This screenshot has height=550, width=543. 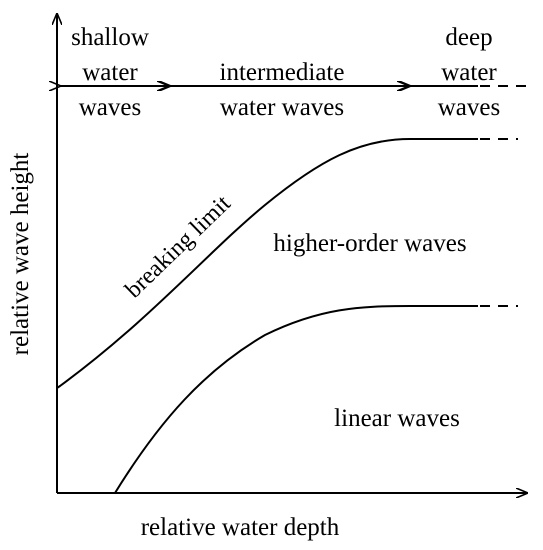 What do you see at coordinates (469, 72) in the screenshot?
I see `zone-deep-line-2: water` at bounding box center [469, 72].